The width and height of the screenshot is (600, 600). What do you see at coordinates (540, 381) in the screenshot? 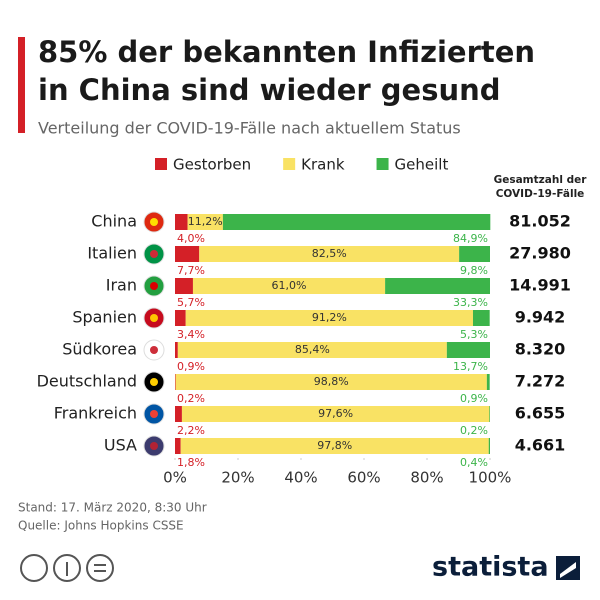
I see `total-label: 7.272` at bounding box center [540, 381].